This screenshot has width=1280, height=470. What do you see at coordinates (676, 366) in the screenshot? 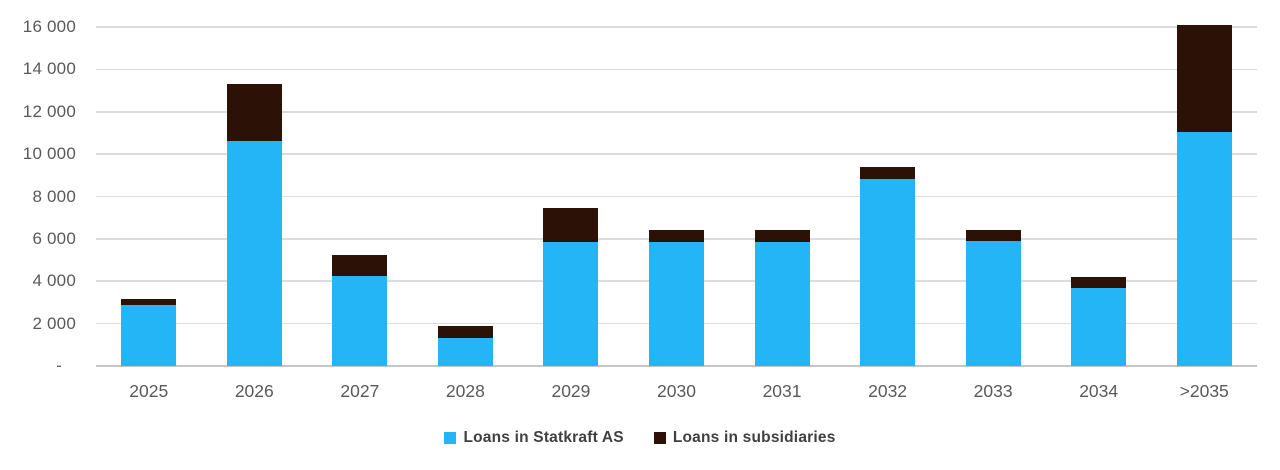
I see `x-axis-line` at bounding box center [676, 366].